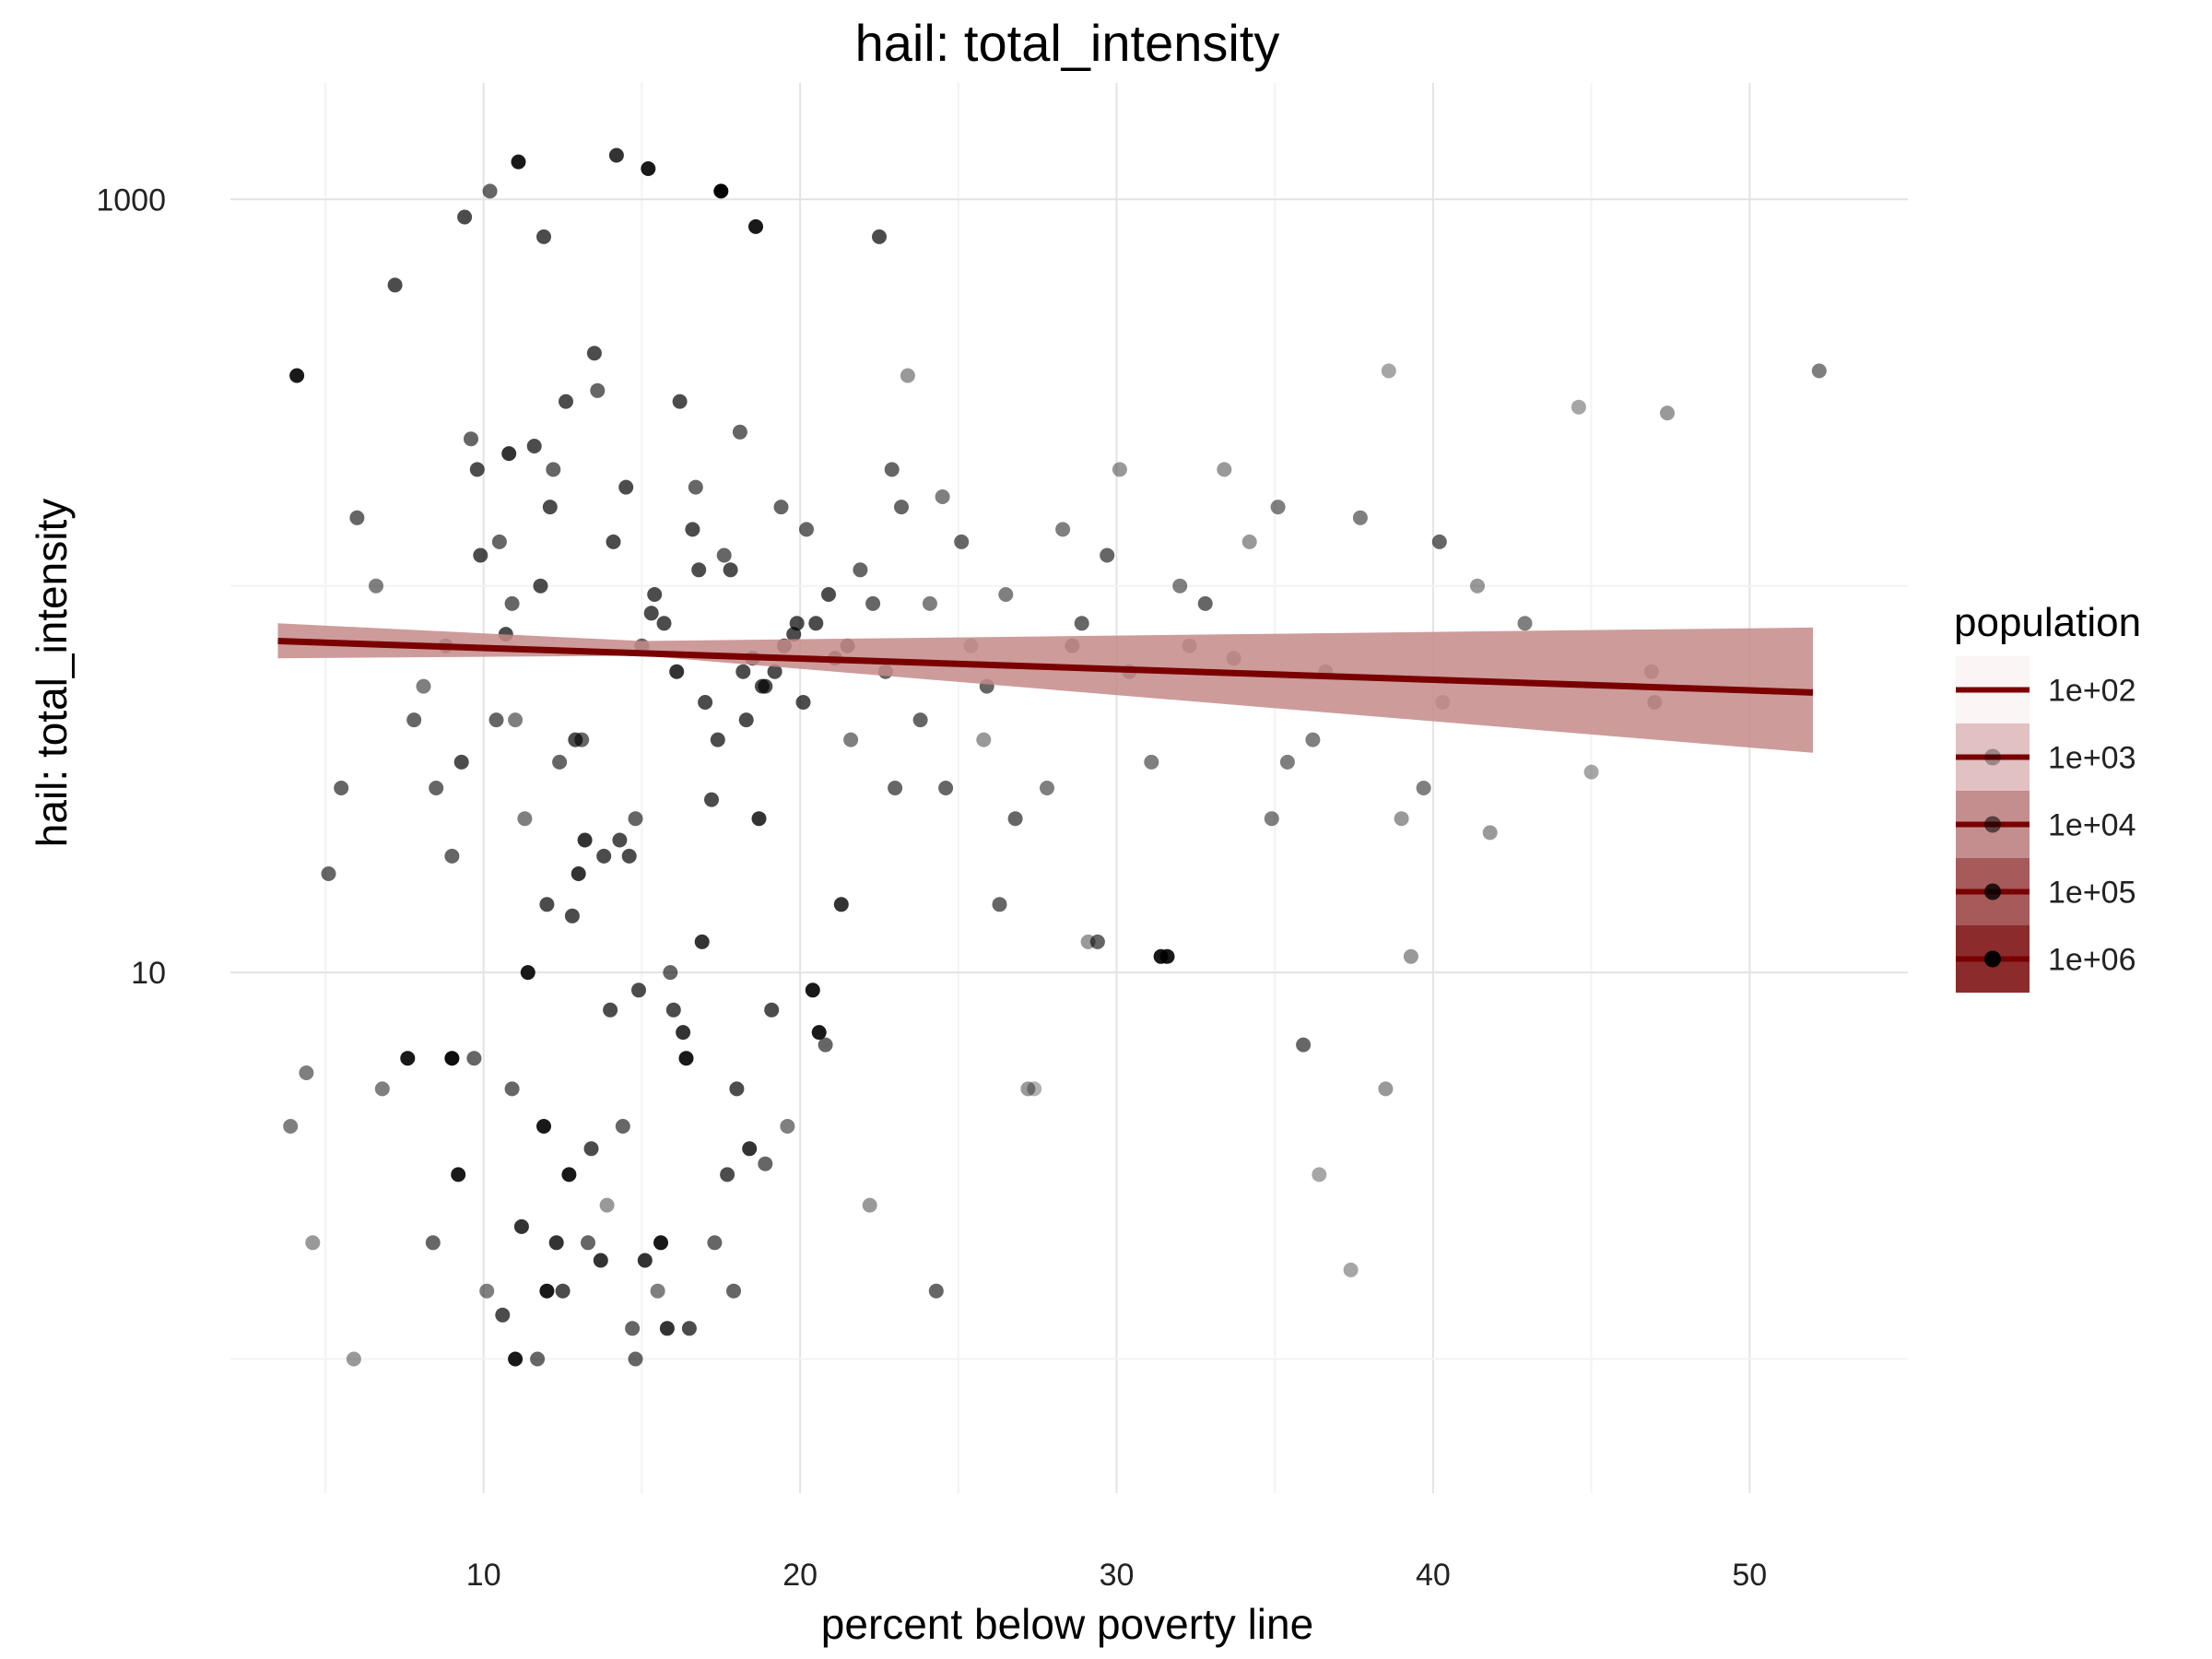 This screenshot has height=1659, width=2212. I want to click on legend-entry-label: 1e+06, so click(2092, 960).